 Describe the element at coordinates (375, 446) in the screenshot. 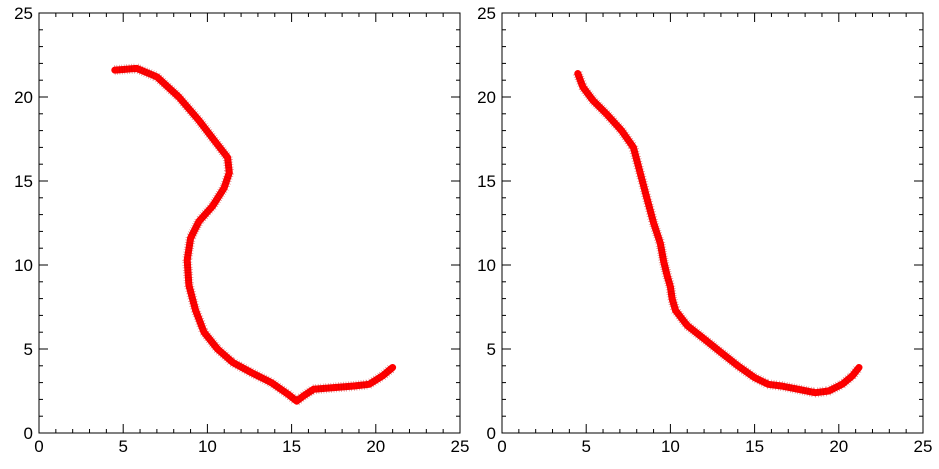

I see `x-tick-label: 20` at that location.